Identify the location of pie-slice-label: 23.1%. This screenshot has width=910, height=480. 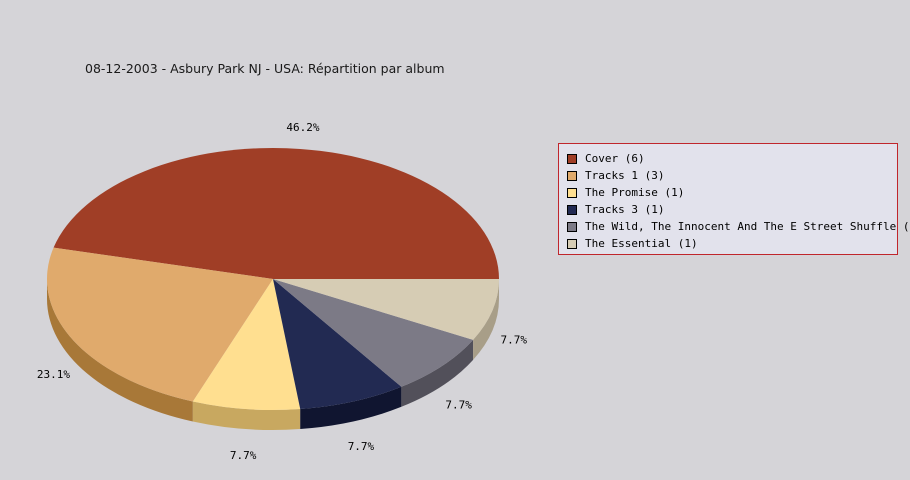
(53, 374).